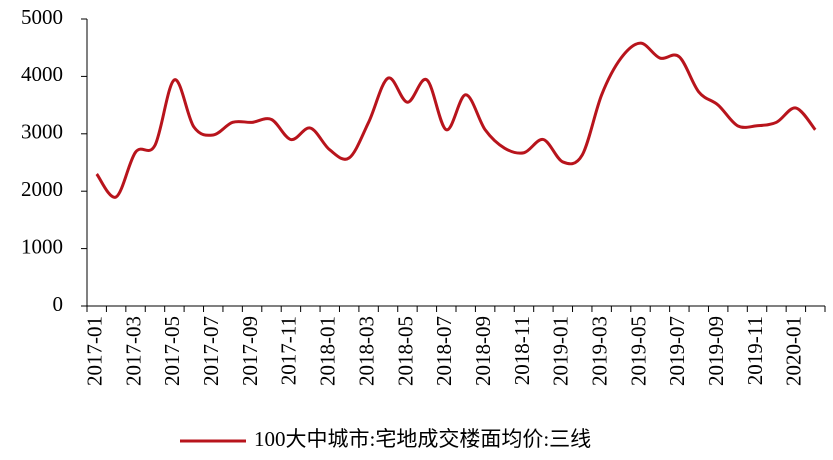 The width and height of the screenshot is (833, 460). What do you see at coordinates (716, 351) in the screenshot?
I see `x-tick-label: 2019-09` at bounding box center [716, 351].